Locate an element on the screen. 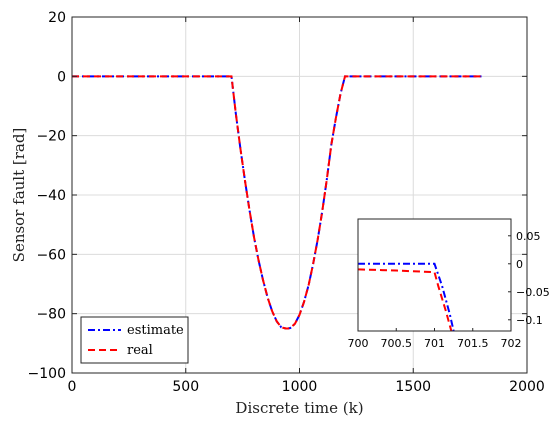 This screenshot has height=424, width=550. inset-series is located at coordinates (406, 296).